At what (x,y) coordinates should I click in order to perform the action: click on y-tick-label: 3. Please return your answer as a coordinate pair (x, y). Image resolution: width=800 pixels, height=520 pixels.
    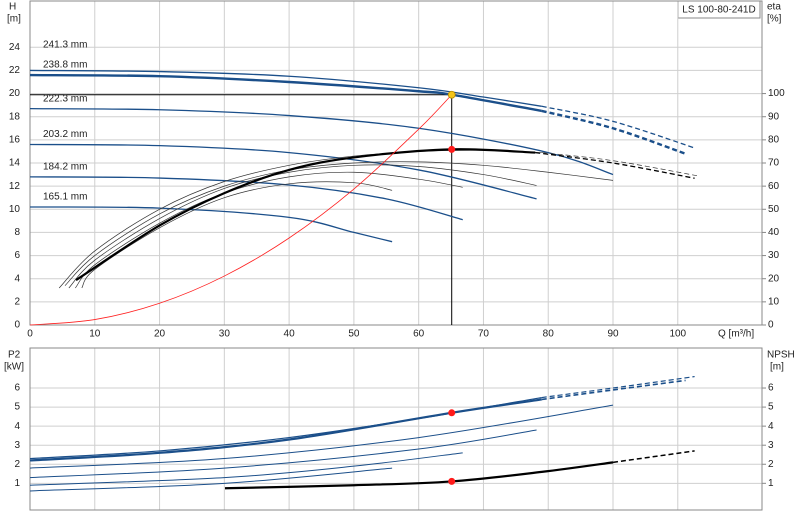
    Looking at the image, I should click on (17, 445).